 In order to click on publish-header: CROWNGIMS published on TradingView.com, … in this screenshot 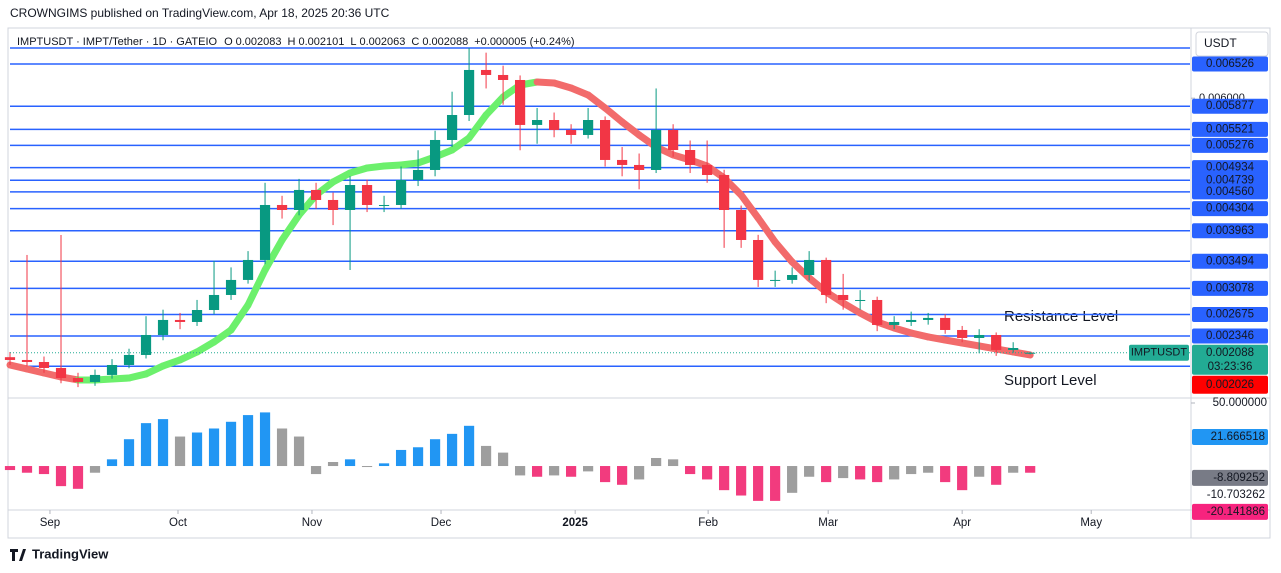, I will do `click(200, 13)`.